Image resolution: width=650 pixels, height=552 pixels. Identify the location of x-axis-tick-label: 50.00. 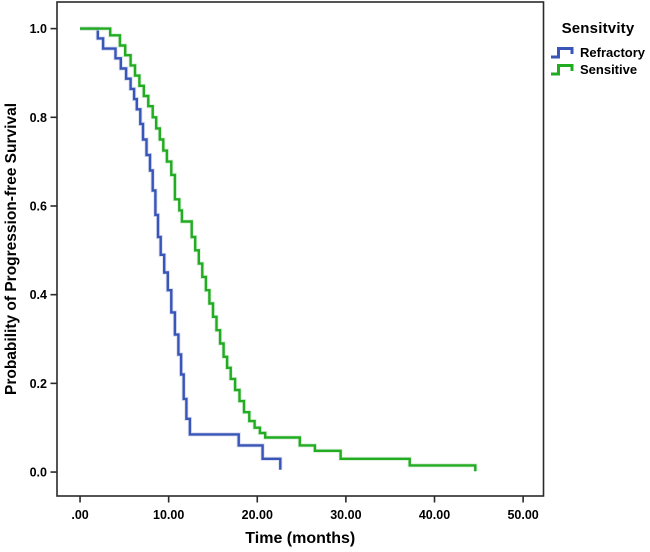
(522, 515).